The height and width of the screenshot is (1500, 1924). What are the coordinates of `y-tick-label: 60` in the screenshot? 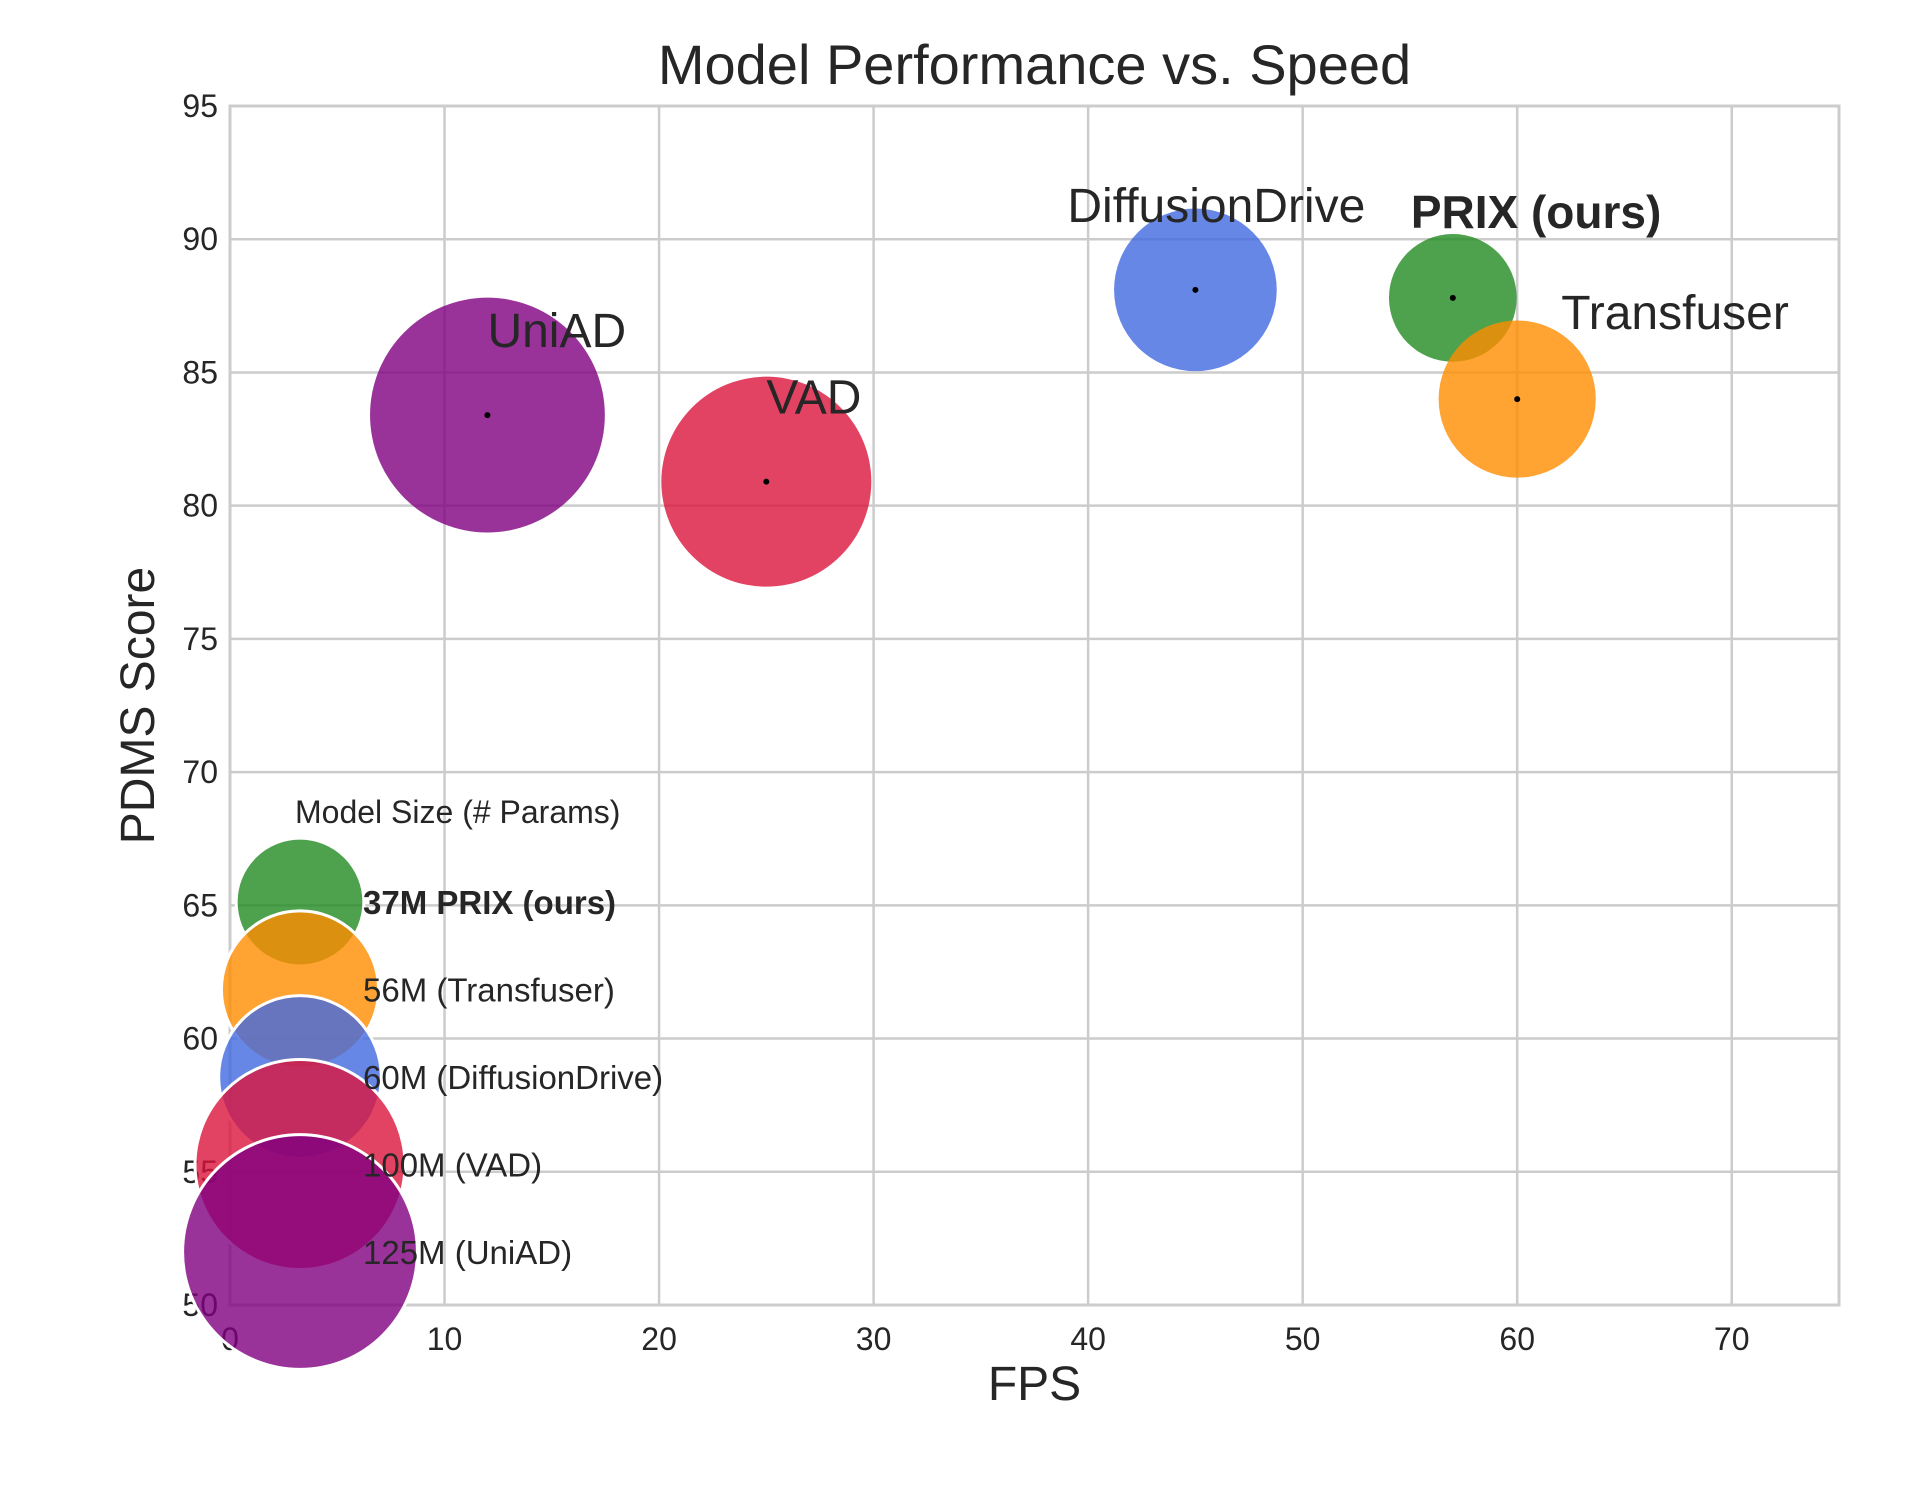 It's located at (200, 1039).